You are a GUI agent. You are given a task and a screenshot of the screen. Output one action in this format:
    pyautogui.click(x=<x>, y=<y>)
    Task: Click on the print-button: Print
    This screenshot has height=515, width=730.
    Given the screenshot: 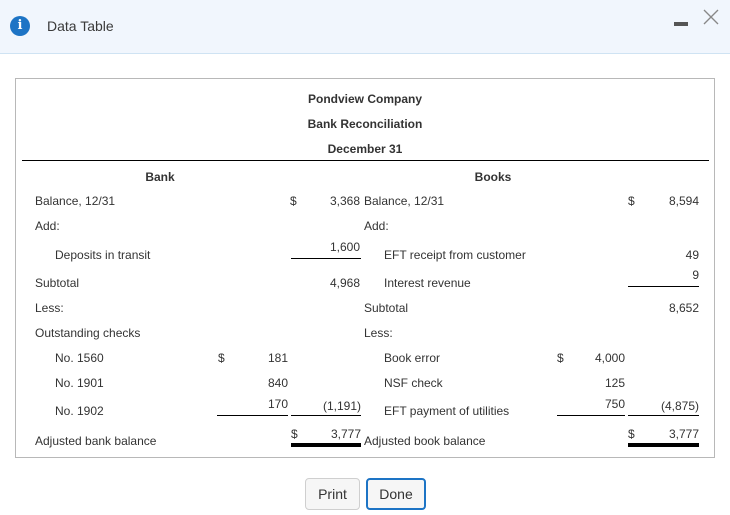 What is the action you would take?
    pyautogui.click(x=332, y=494)
    